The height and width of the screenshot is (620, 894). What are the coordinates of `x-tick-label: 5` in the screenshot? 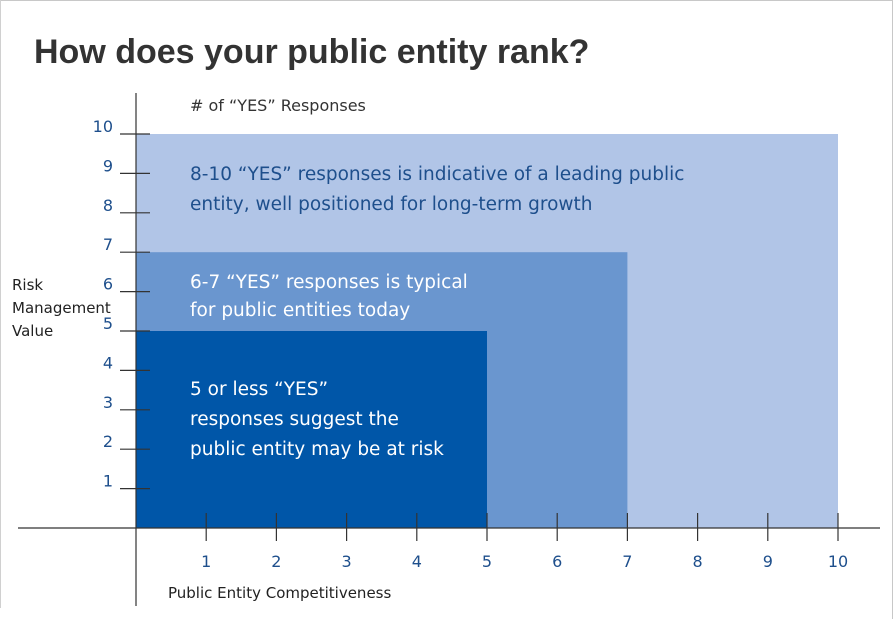 It's located at (487, 561).